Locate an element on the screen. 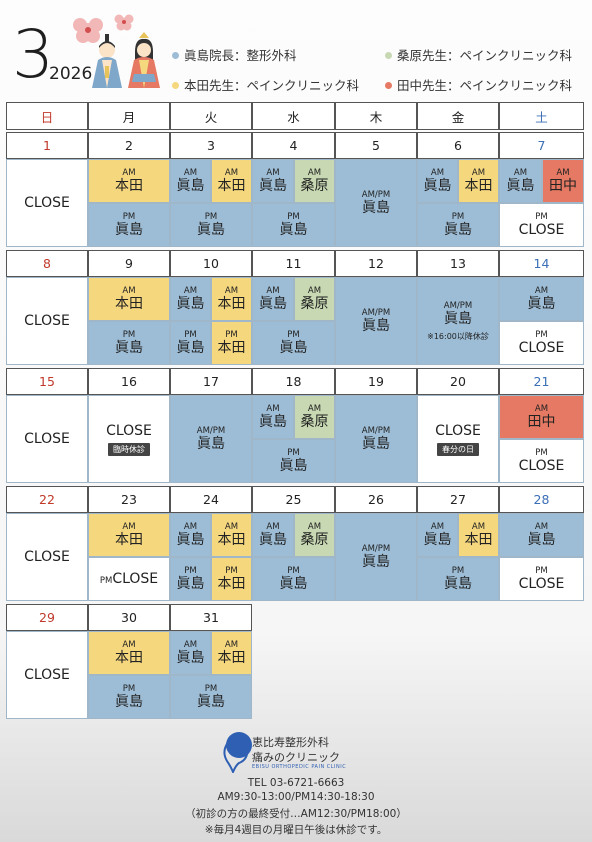 The width and height of the screenshot is (592, 842). clinic-phone: TEL 03-6721-6663 is located at coordinates (296, 783).